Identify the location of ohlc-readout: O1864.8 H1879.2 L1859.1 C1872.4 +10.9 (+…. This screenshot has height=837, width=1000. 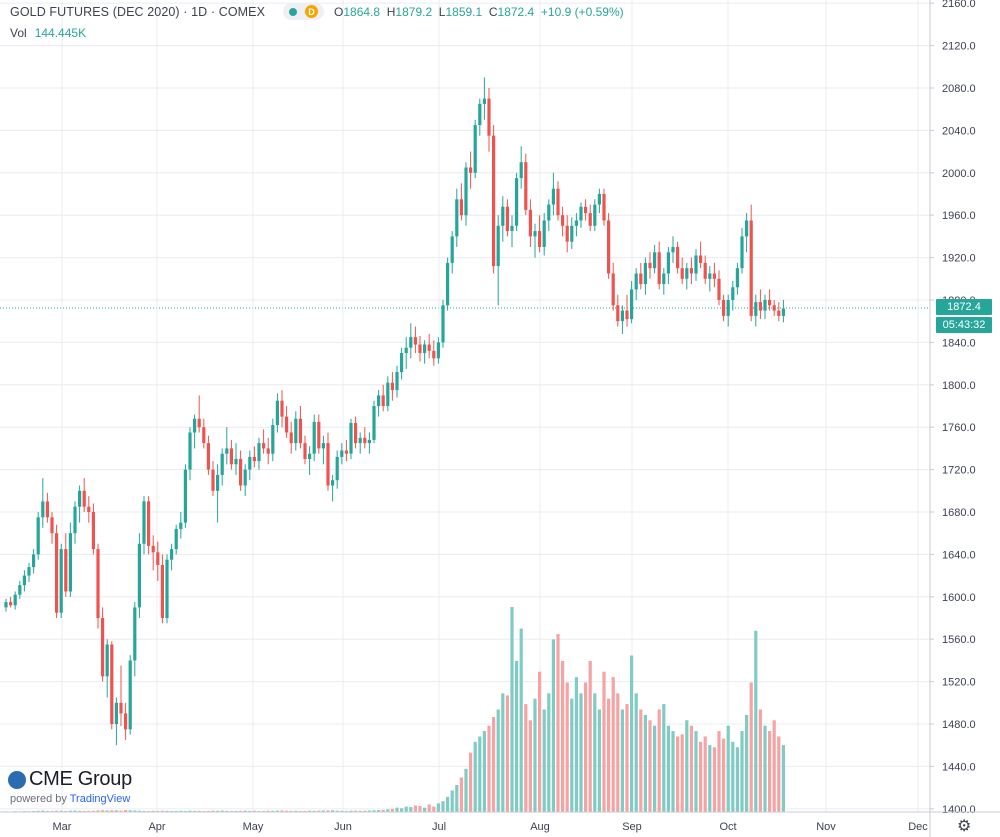
(479, 12).